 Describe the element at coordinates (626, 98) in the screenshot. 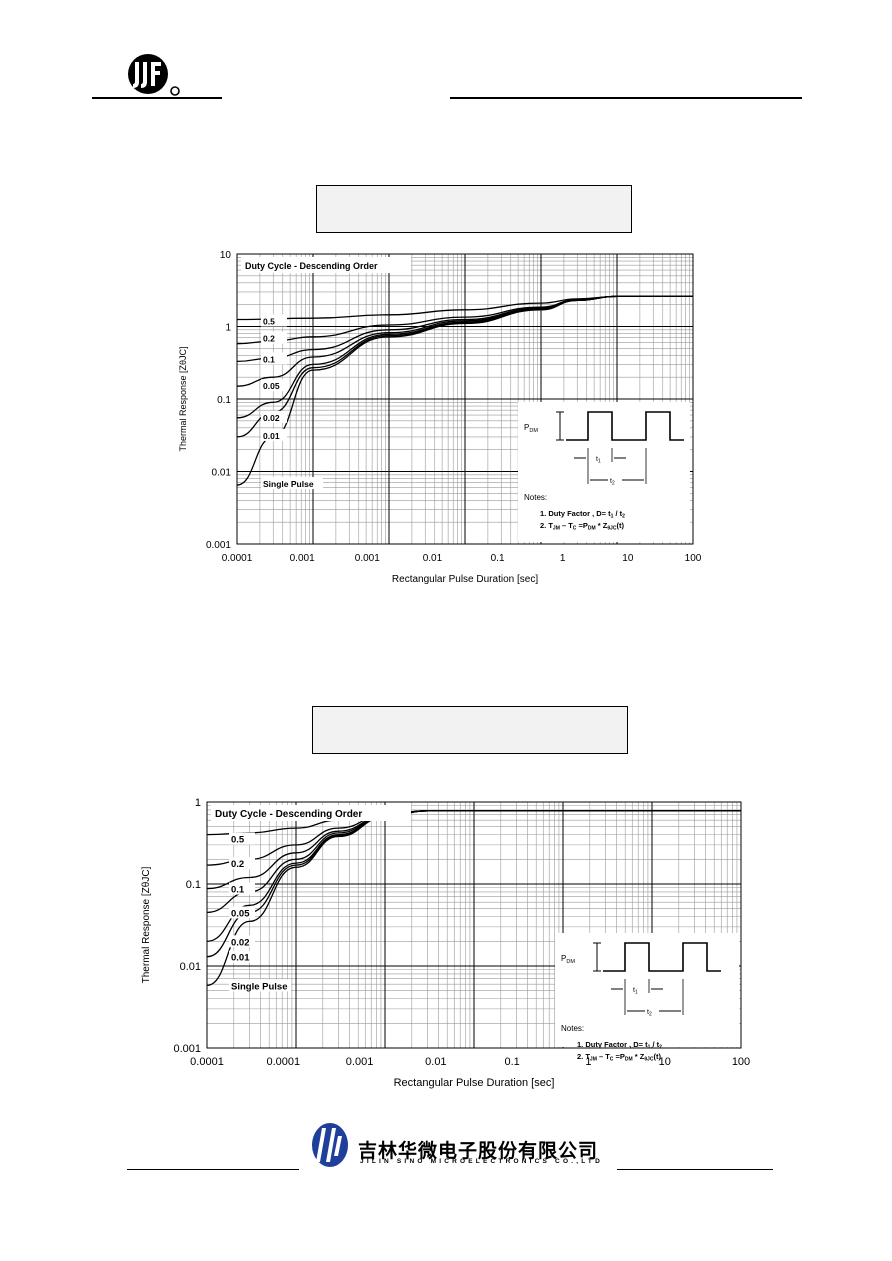

I see `header-rule-right` at that location.